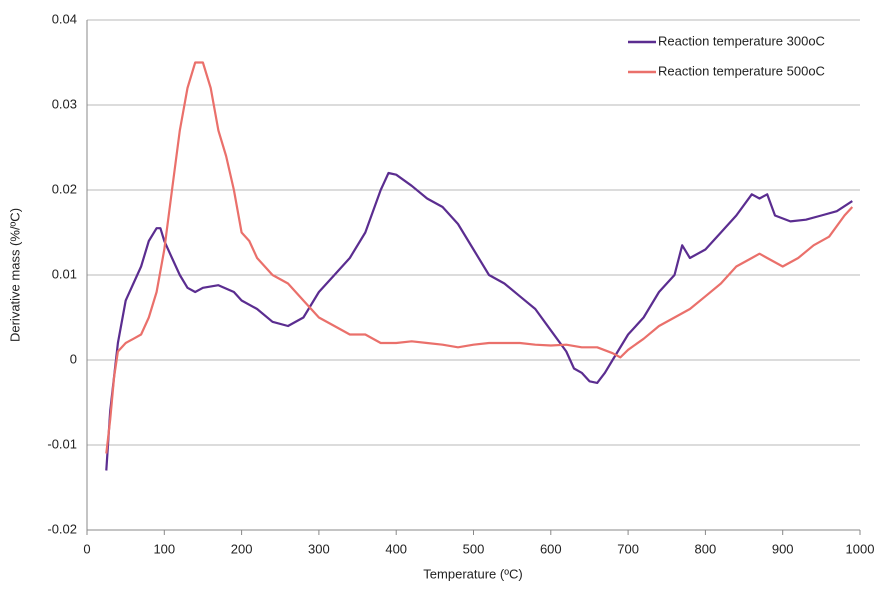 The height and width of the screenshot is (589, 878). What do you see at coordinates (551, 548) in the screenshot?
I see `x-tick-label: 600` at bounding box center [551, 548].